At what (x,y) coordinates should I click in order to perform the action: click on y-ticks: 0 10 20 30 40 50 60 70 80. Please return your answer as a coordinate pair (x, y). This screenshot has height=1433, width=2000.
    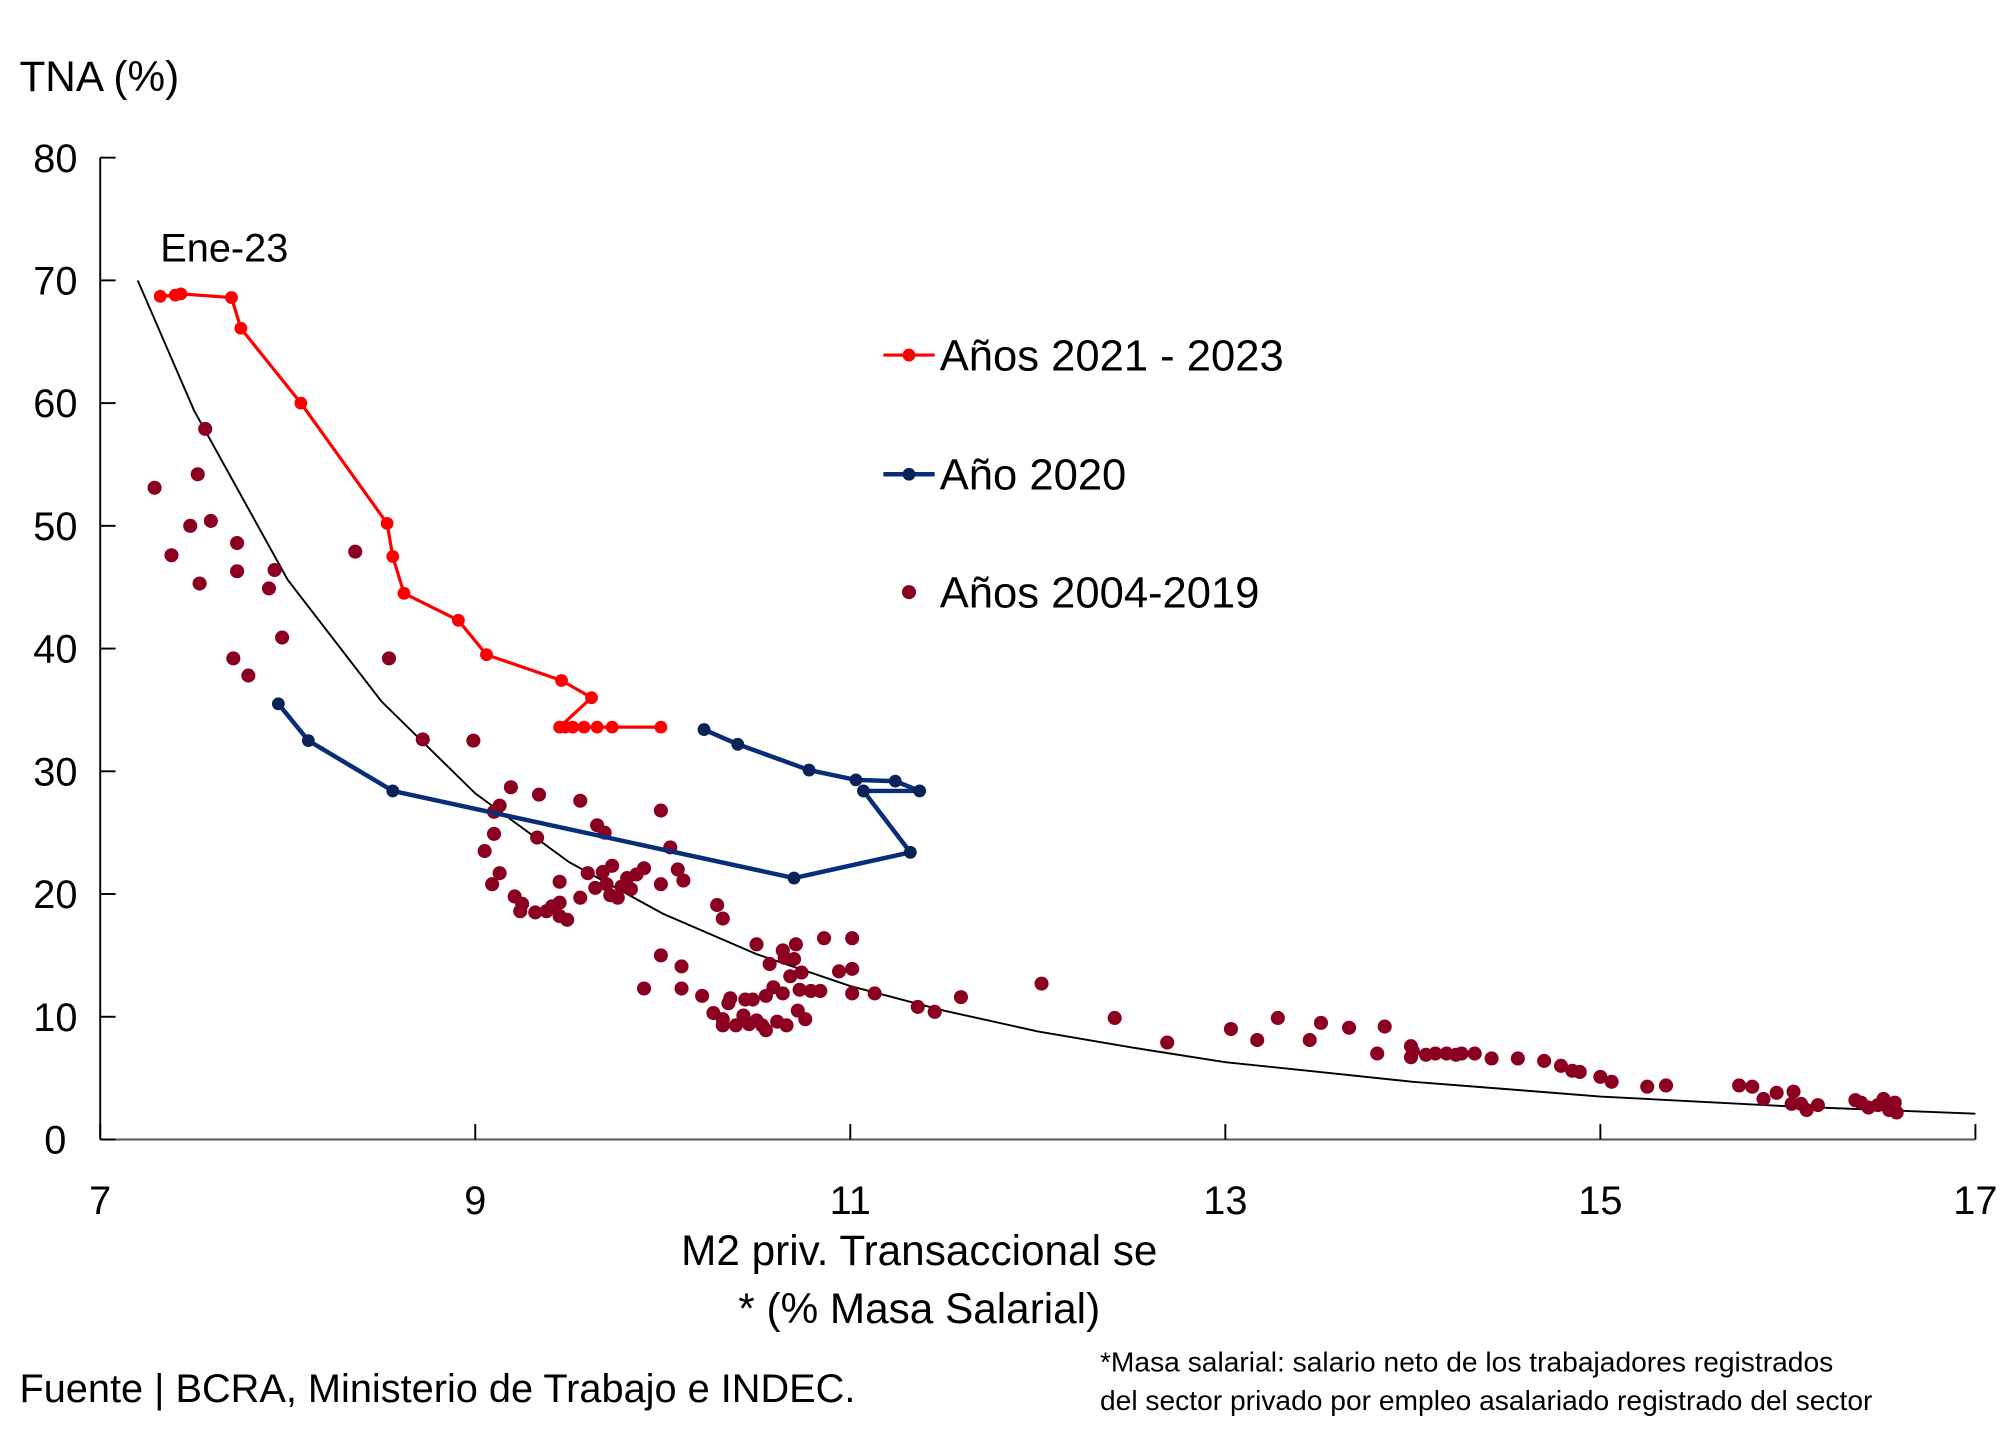
    Looking at the image, I should click on (74, 650).